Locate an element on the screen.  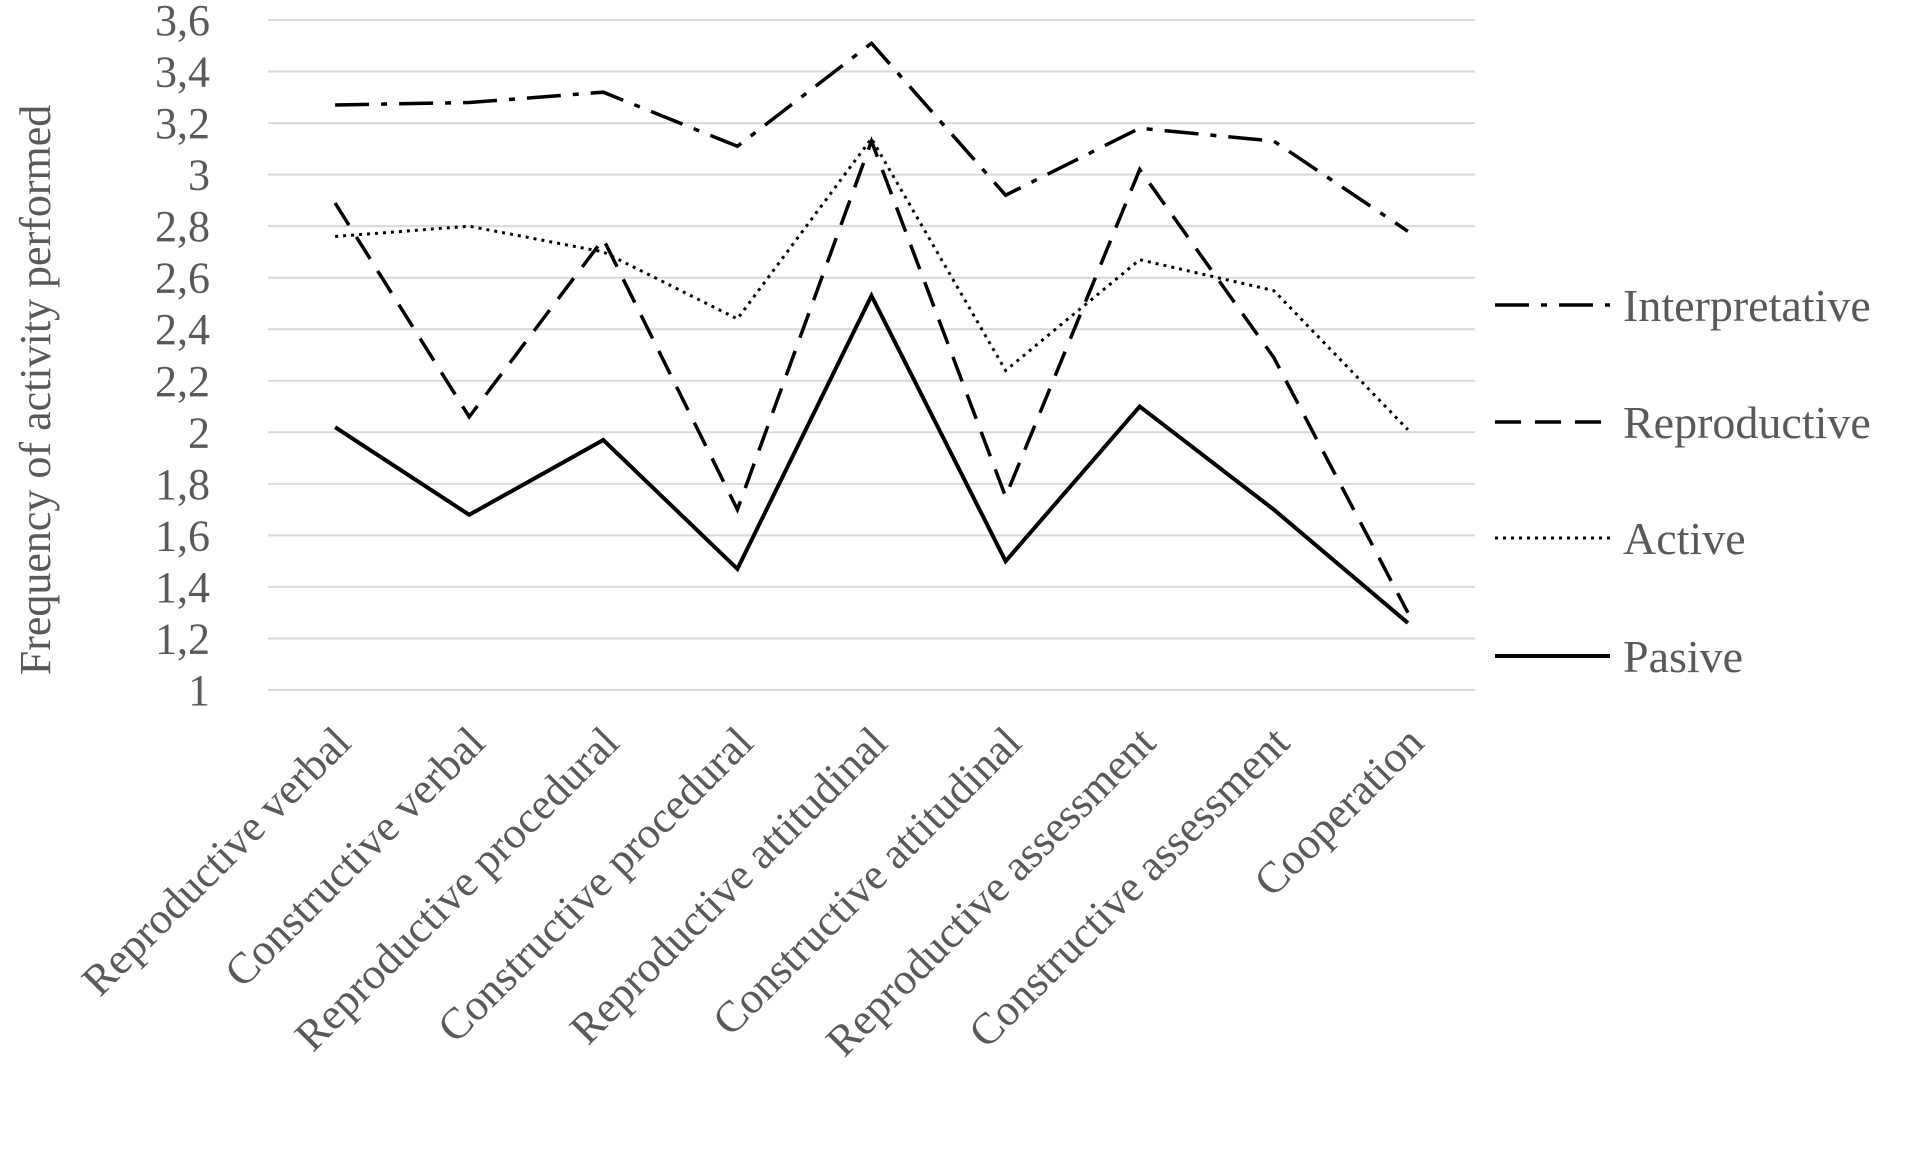
y-tick-label: 3,2 is located at coordinates (182, 123).